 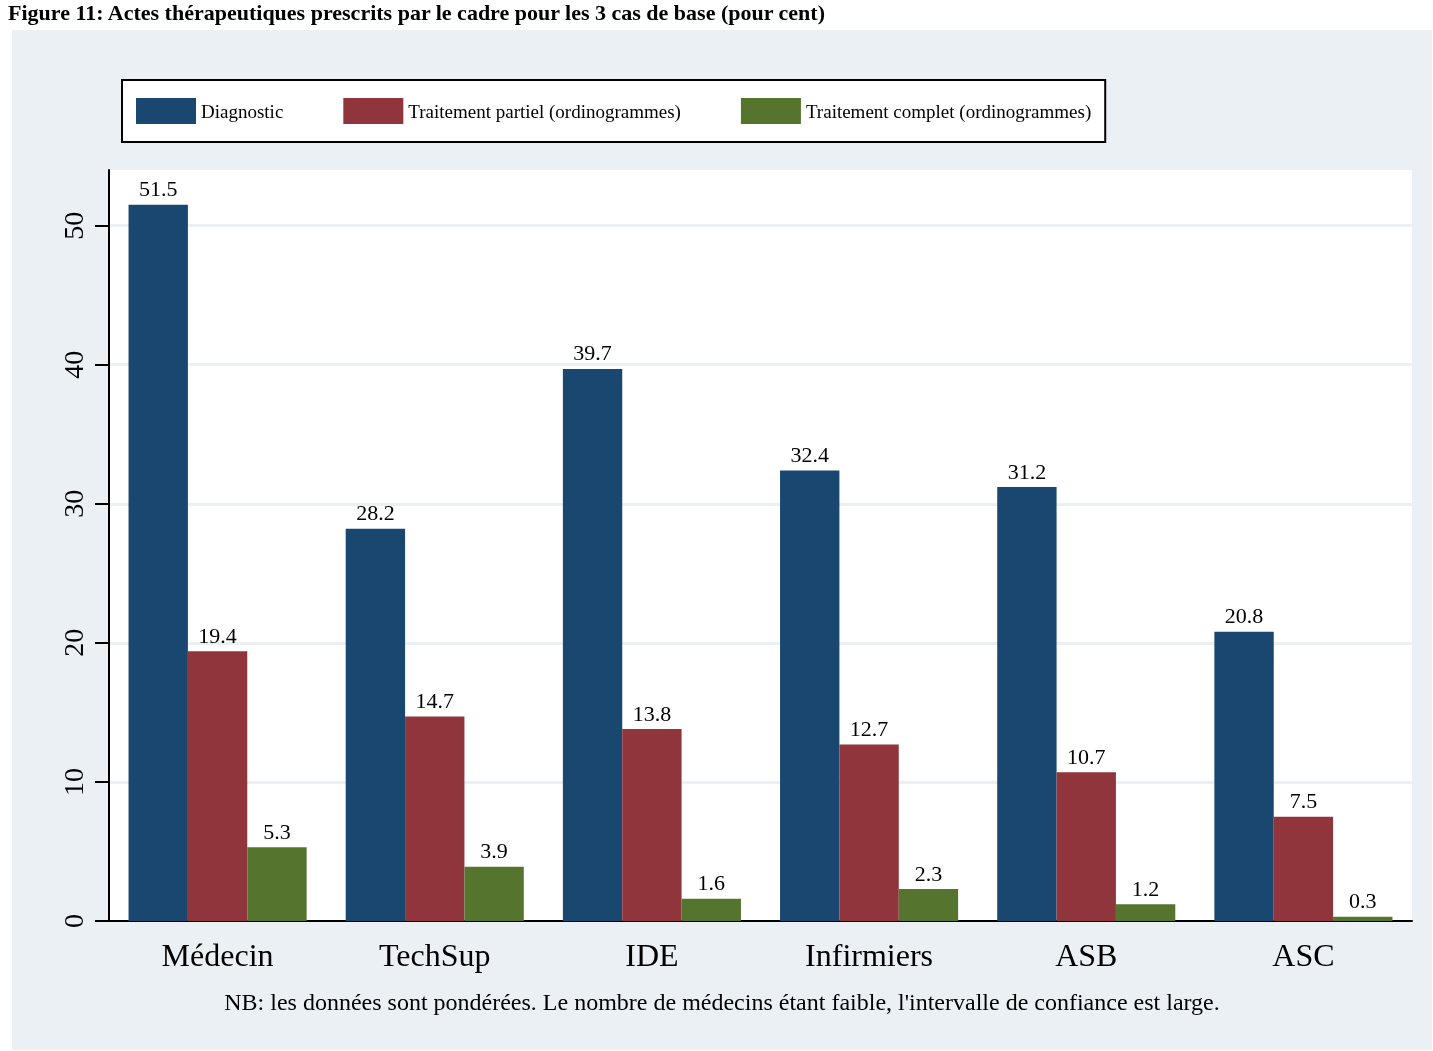 I want to click on data-label: 2.3, so click(x=928, y=873).